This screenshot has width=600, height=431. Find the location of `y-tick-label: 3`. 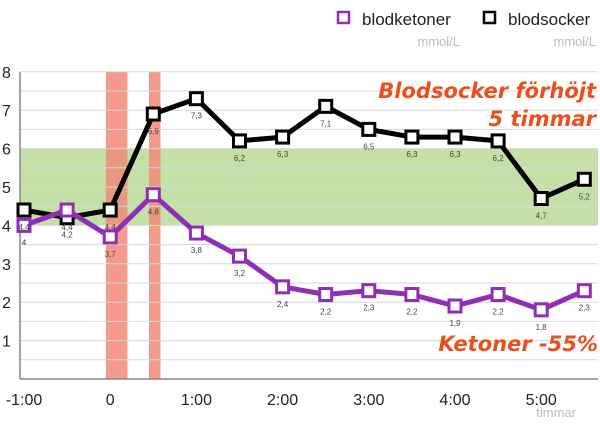

y-tick-label: 3 is located at coordinates (6, 265).